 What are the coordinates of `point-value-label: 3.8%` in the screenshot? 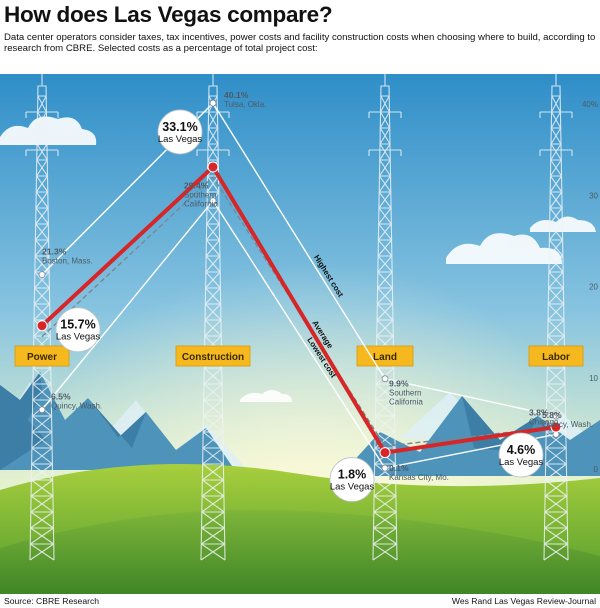 It's located at (539, 412).